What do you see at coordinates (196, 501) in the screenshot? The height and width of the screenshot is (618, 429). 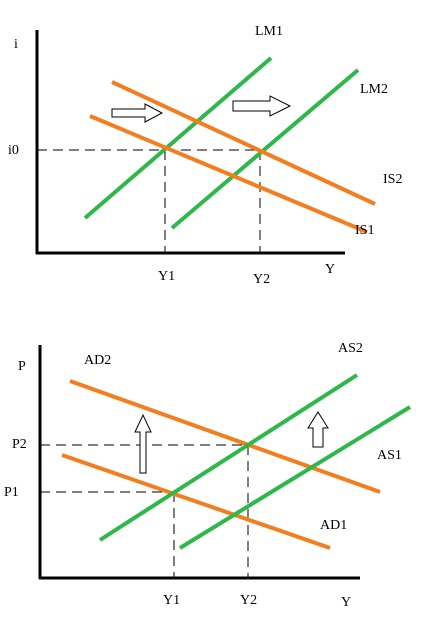 I see `ad1-curve` at bounding box center [196, 501].